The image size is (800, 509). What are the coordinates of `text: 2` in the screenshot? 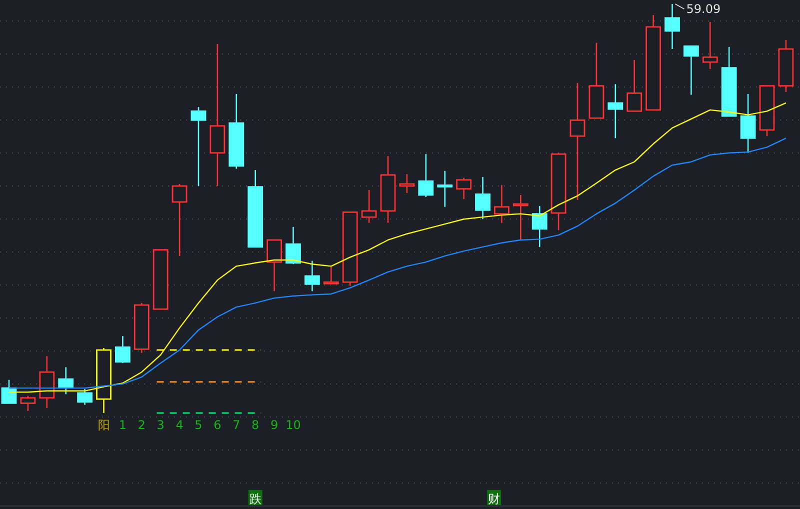 It's located at (142, 425).